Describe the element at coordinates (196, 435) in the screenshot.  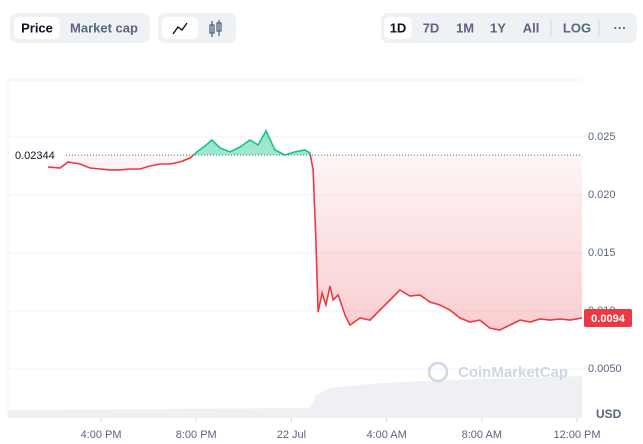
I see `x-tick-label: 8:00 PM` at that location.